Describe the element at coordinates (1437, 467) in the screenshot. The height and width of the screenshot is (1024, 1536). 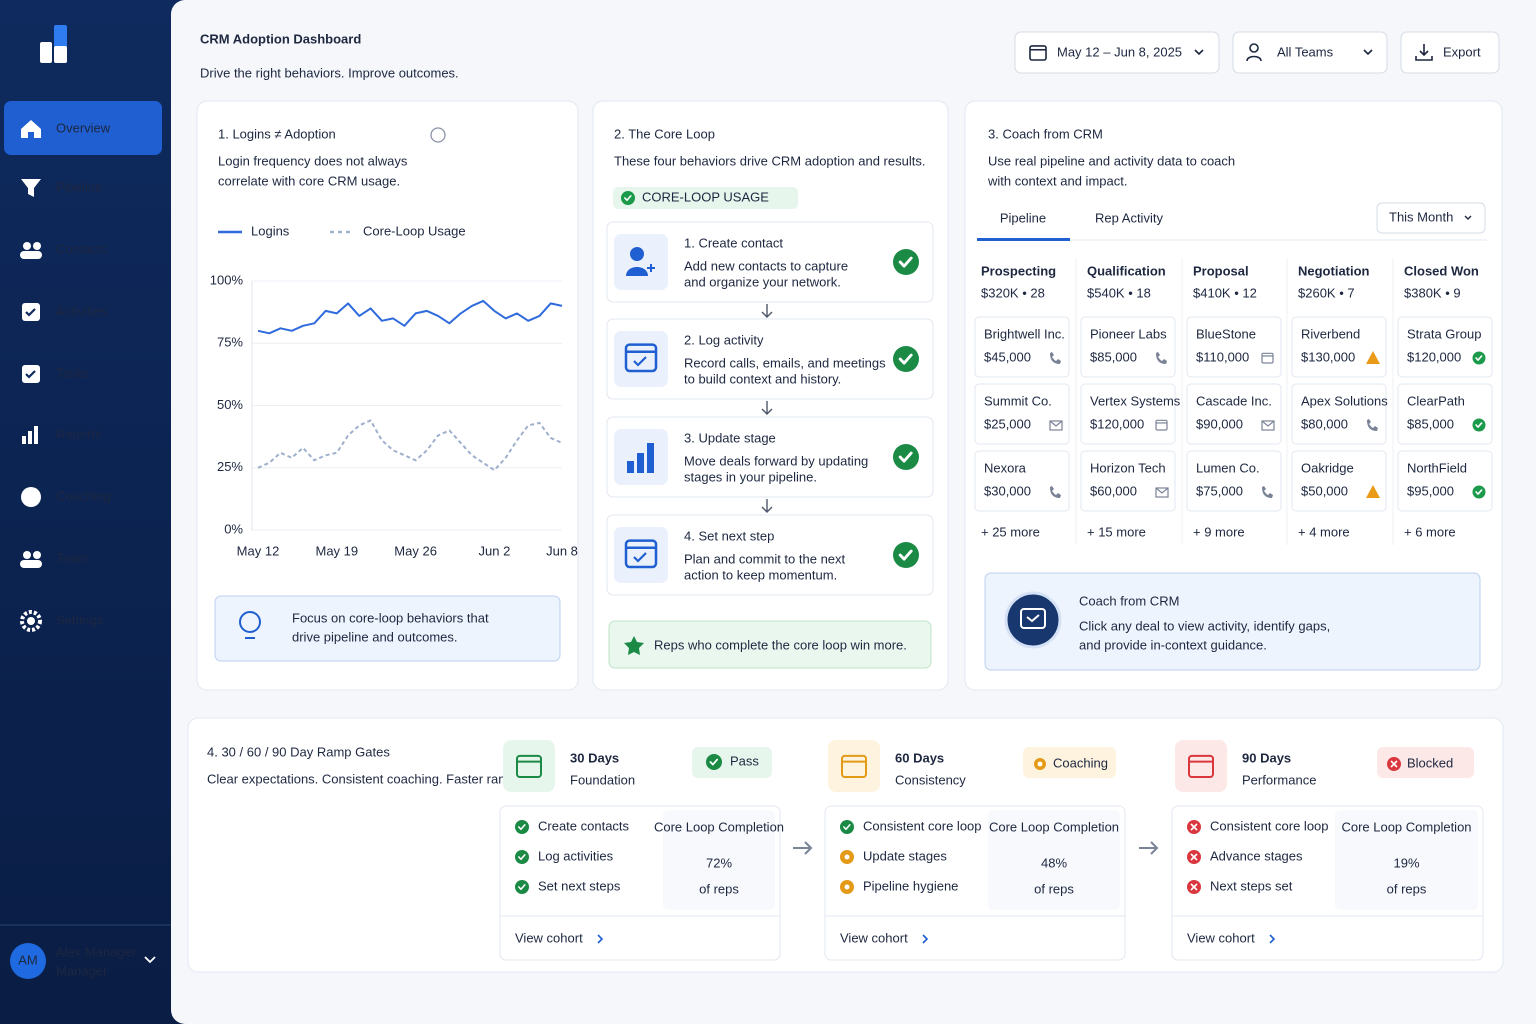
I see `deal-name: NorthField` at that location.